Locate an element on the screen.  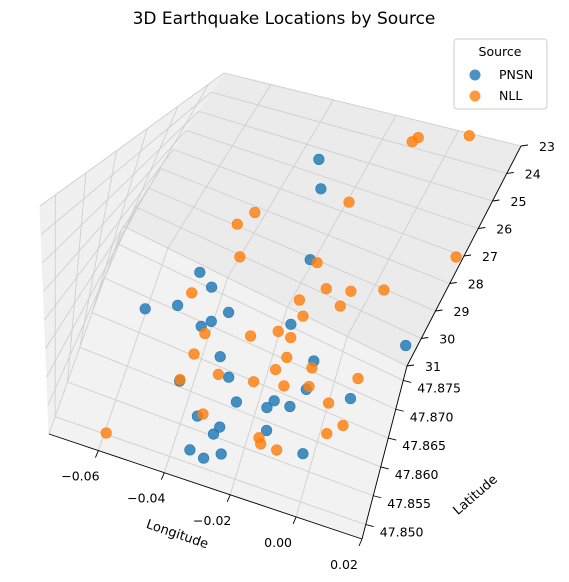
y-tick-label-2: 47.860 is located at coordinates (417, 474).